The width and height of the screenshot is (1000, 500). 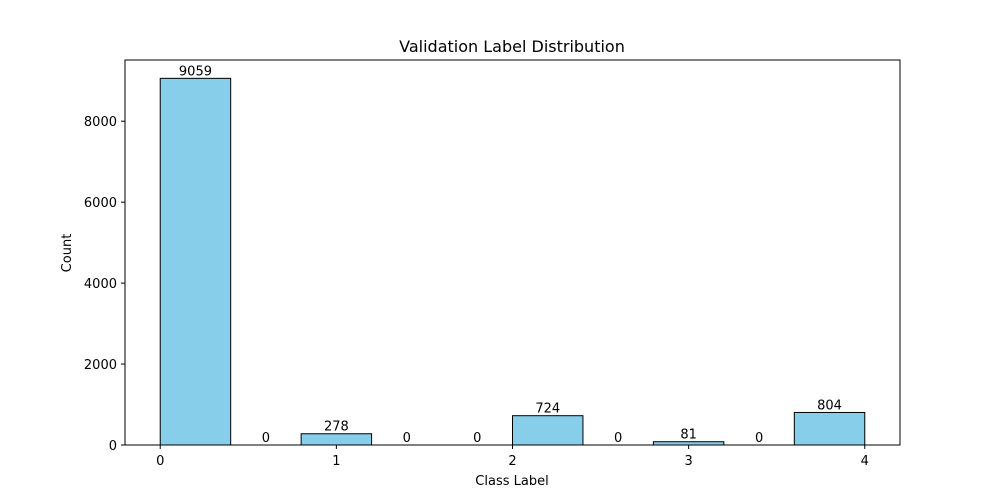 I want to click on y-tick-label-4: 8000, so click(x=100, y=122).